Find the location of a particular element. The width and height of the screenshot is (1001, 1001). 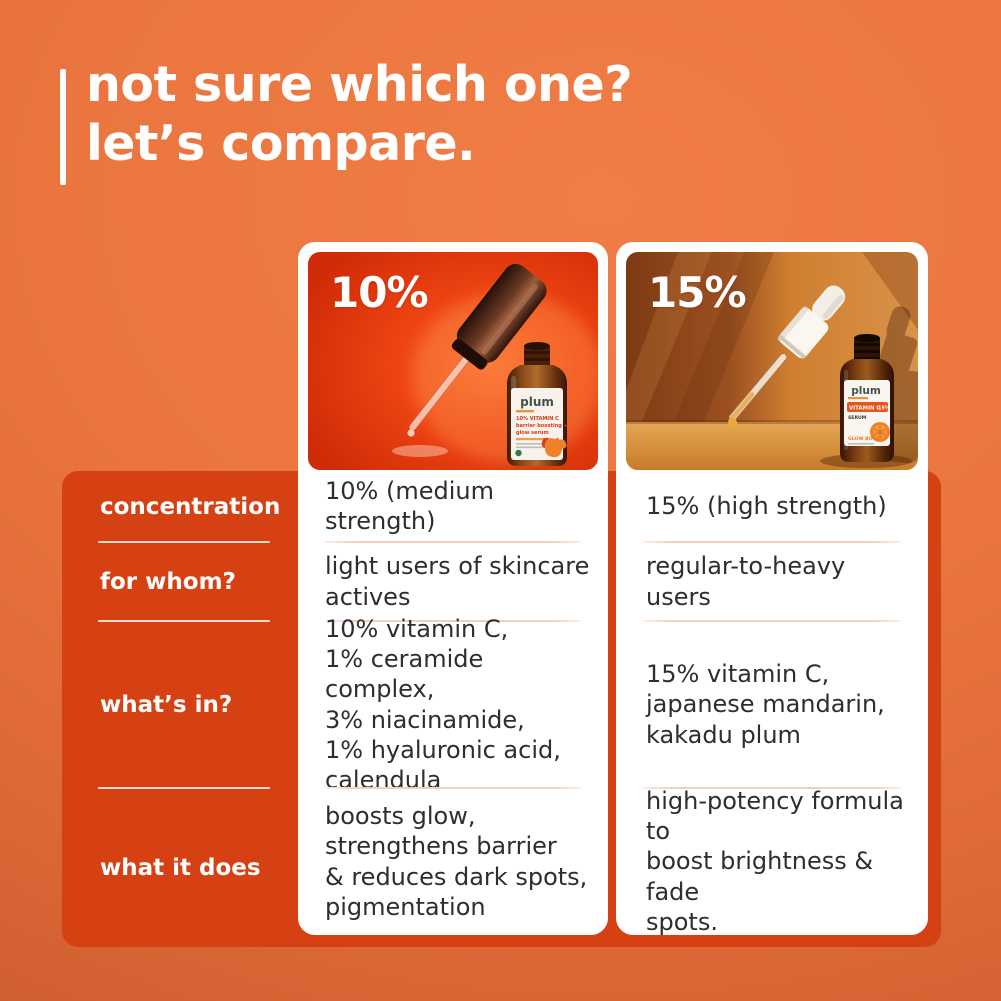

row-label-for-whom: for whom? is located at coordinates (180, 582).